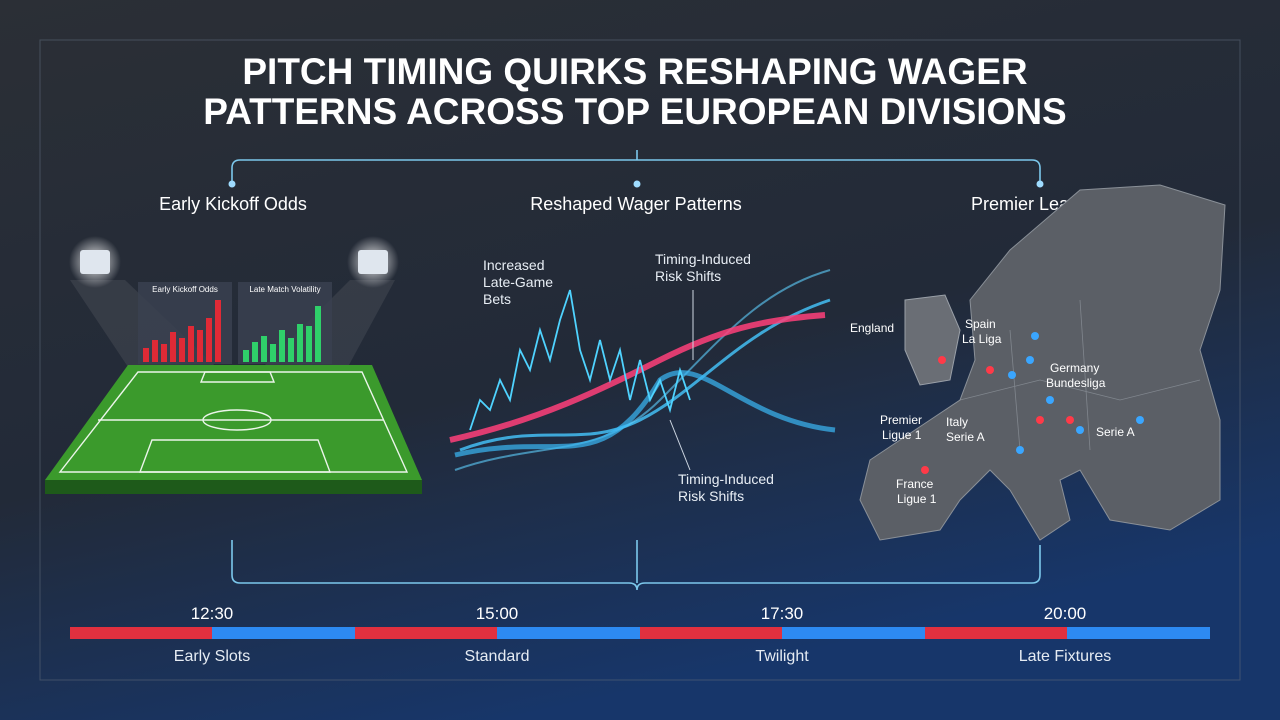 This screenshot has height=720, width=1280. What do you see at coordinates (634, 71) in the screenshot?
I see `title-line: PITCH TIMING QUIRKS RESHAPING WAGER` at bounding box center [634, 71].